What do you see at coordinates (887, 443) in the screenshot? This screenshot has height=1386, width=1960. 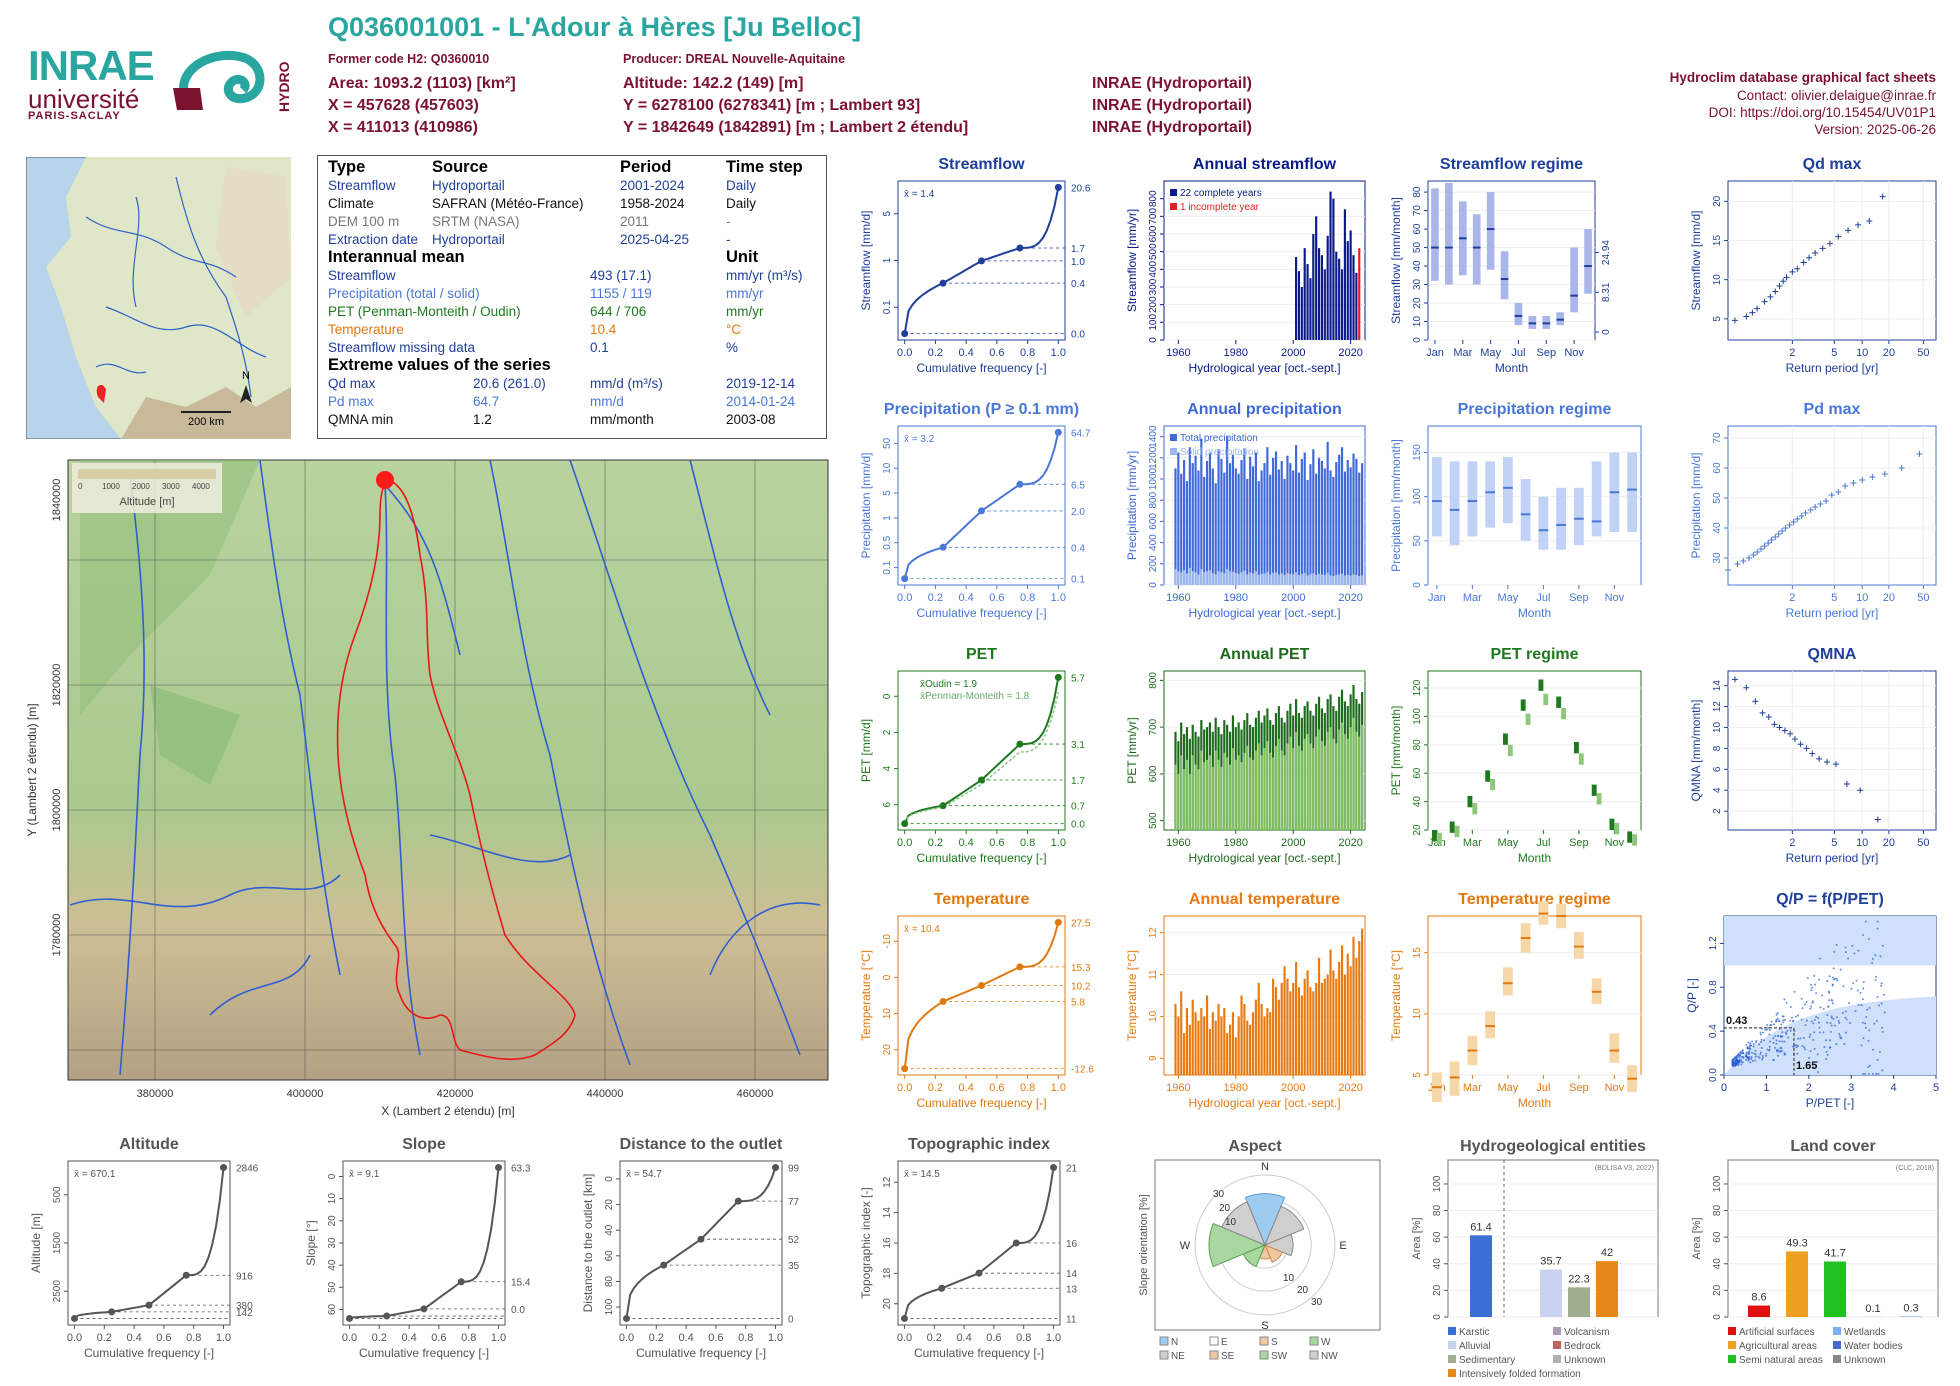 I see `y-tick-label: 50` at bounding box center [887, 443].